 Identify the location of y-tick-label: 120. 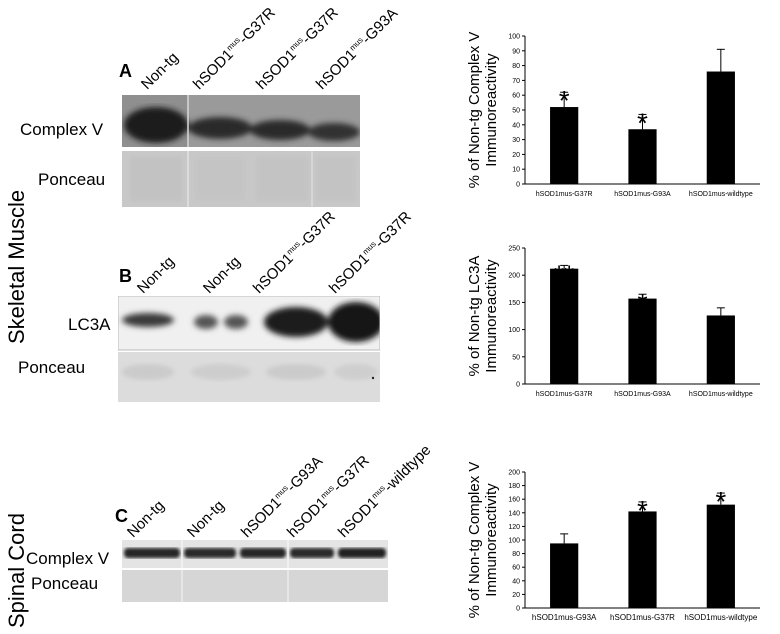
(514, 527).